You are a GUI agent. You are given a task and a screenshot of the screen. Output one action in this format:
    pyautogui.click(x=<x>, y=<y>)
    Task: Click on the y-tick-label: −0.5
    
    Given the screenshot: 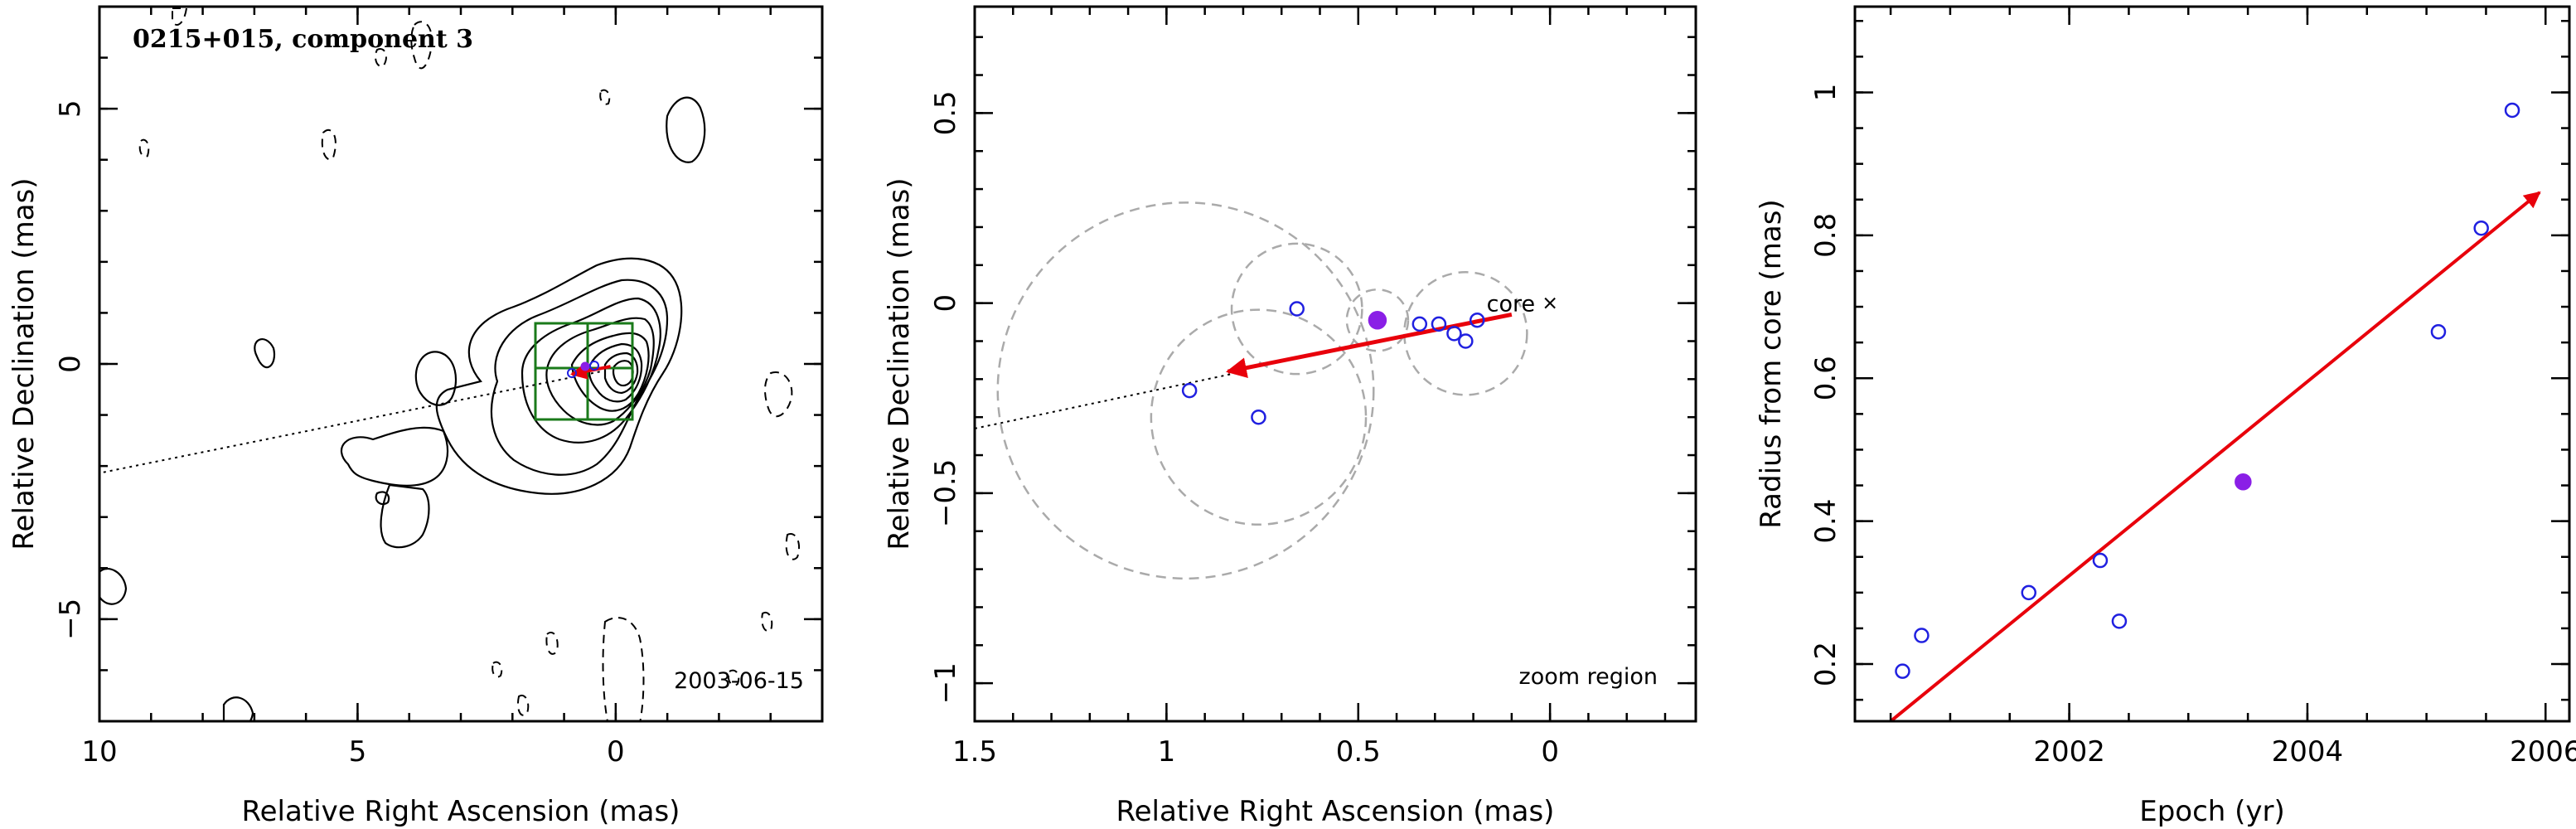 What is the action you would take?
    pyautogui.click(x=945, y=493)
    